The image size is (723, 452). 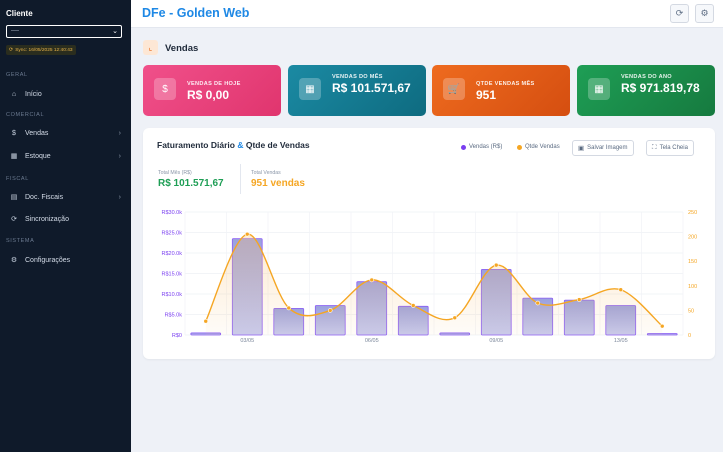 I want to click on legend-label: Qtde Vendas, so click(x=542, y=147).